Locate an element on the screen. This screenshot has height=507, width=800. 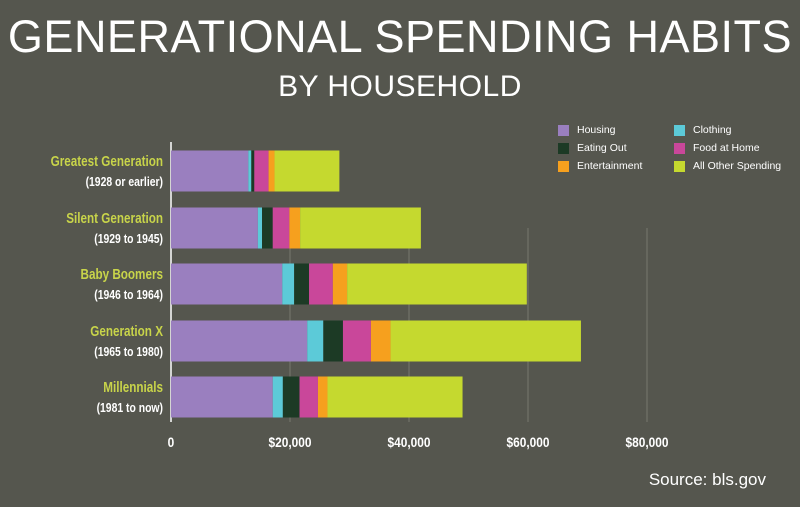
legend-label: Clothing is located at coordinates (712, 130).